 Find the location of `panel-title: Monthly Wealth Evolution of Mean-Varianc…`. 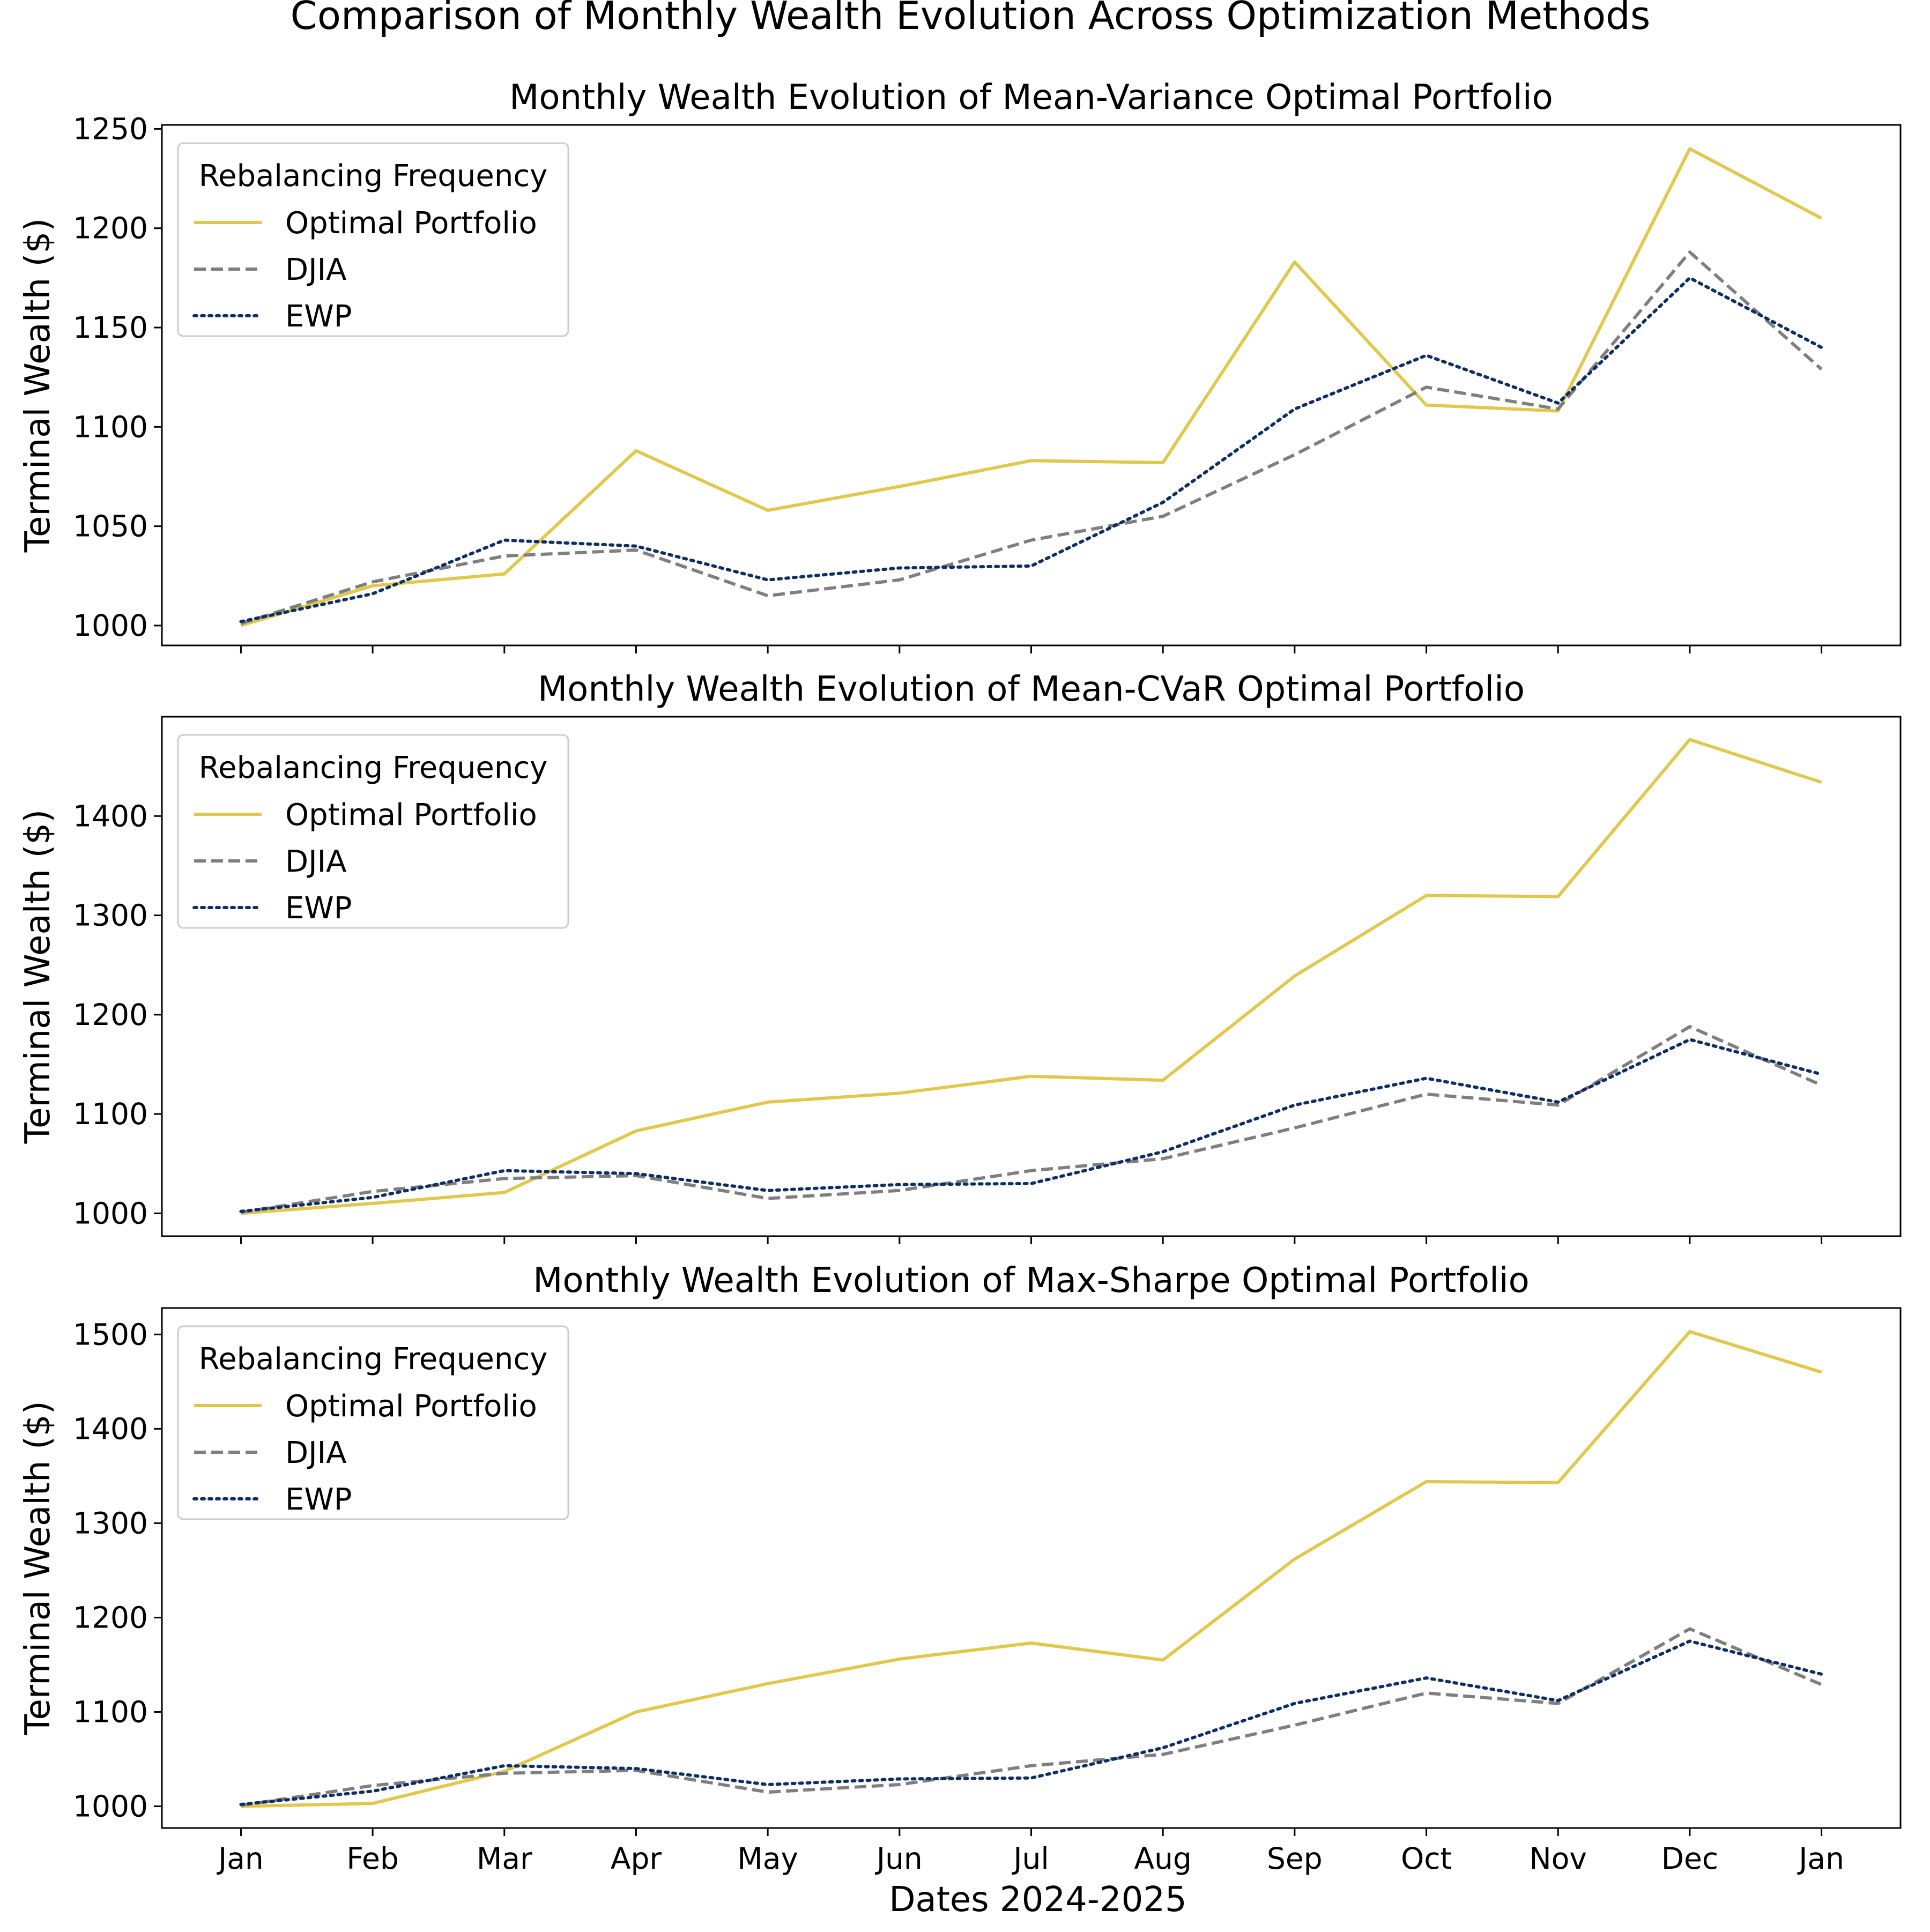

panel-title: Monthly Wealth Evolution of Mean-Varianc… is located at coordinates (1031, 97).